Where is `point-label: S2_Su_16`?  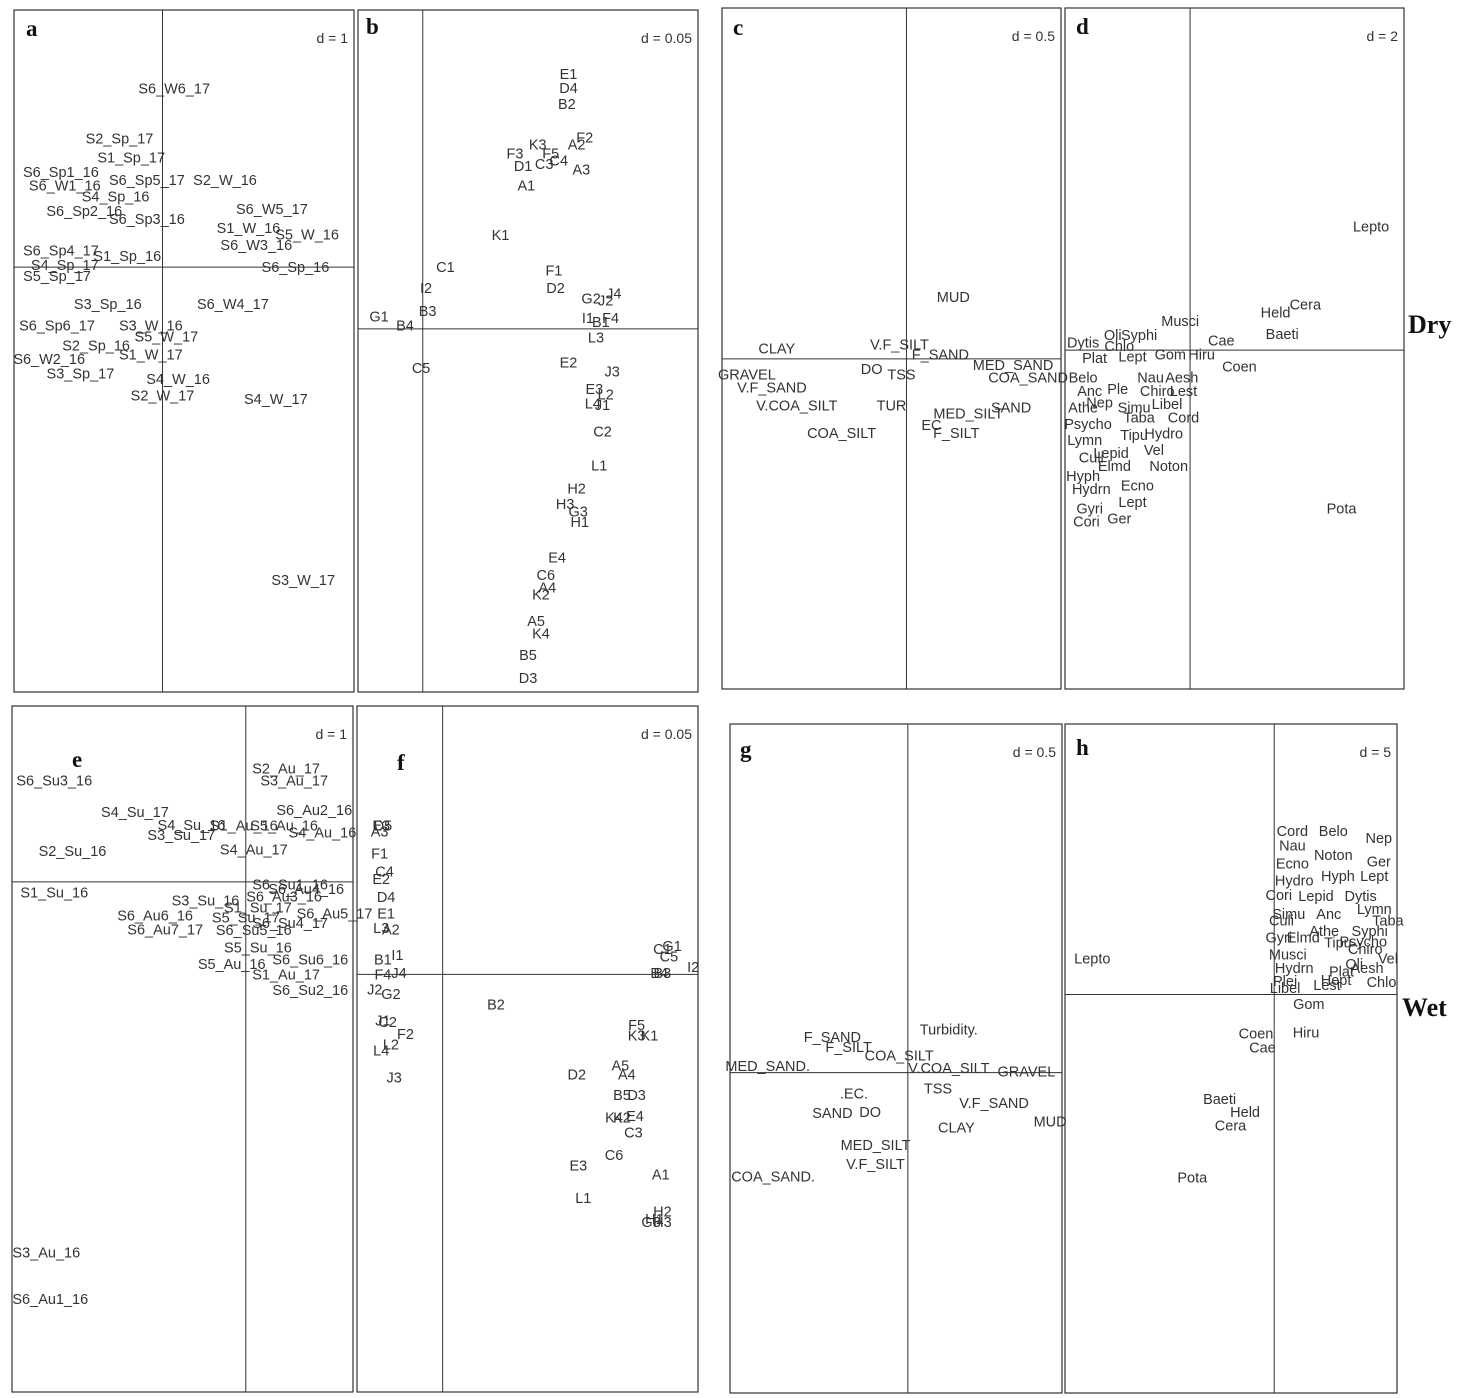
point-label: S2_Su_16 is located at coordinates (73, 852).